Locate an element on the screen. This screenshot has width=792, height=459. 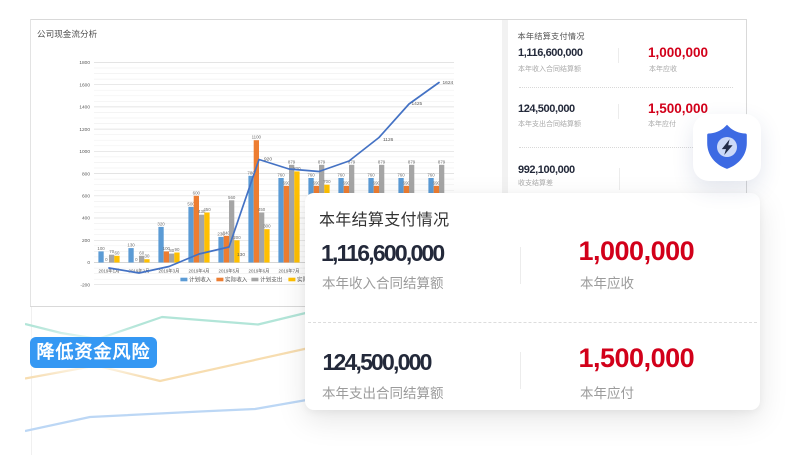
svg-text: 1126 is located at coordinates (388, 140).